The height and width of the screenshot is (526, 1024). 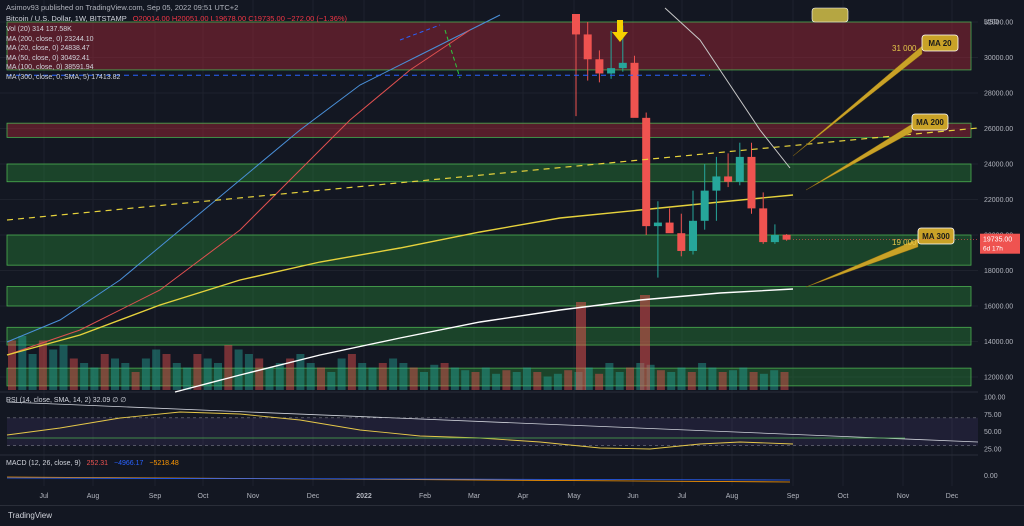 What do you see at coordinates (862, 263) in the screenshot?
I see `ma300-arrow` at bounding box center [862, 263].